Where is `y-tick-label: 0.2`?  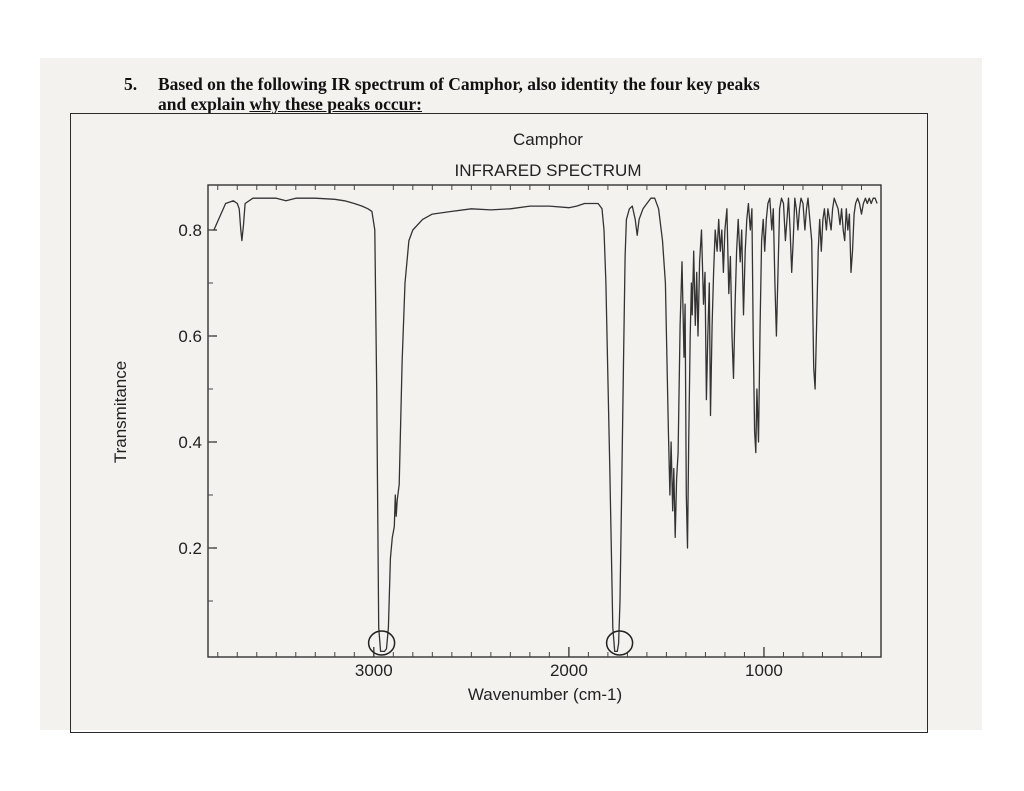
y-tick-label: 0.2 is located at coordinates (190, 548).